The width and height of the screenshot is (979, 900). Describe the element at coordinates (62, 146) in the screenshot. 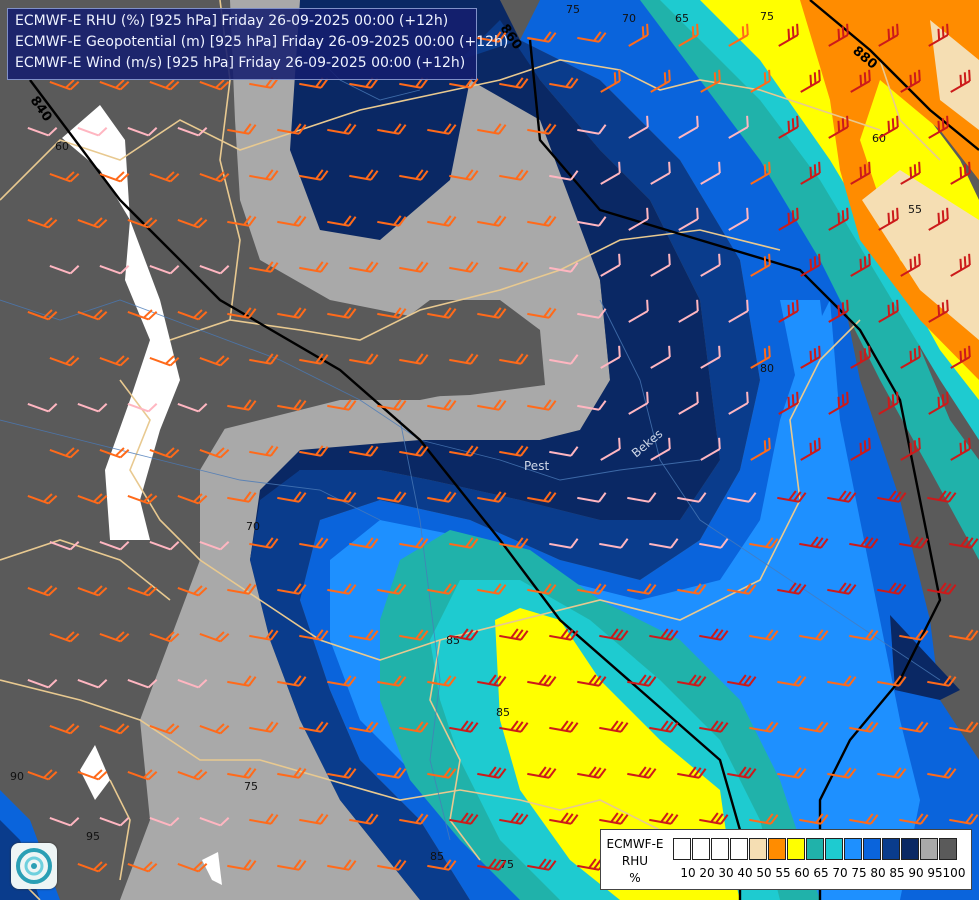

I see `rhu-label: 60` at that location.